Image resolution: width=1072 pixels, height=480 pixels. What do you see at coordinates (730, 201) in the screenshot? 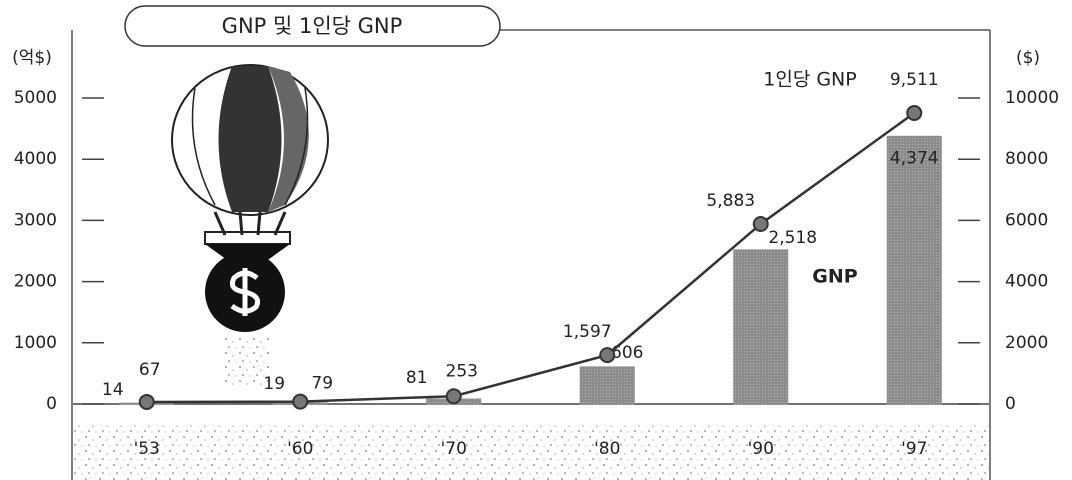
I see `line-value-label: 5,883` at bounding box center [730, 201].